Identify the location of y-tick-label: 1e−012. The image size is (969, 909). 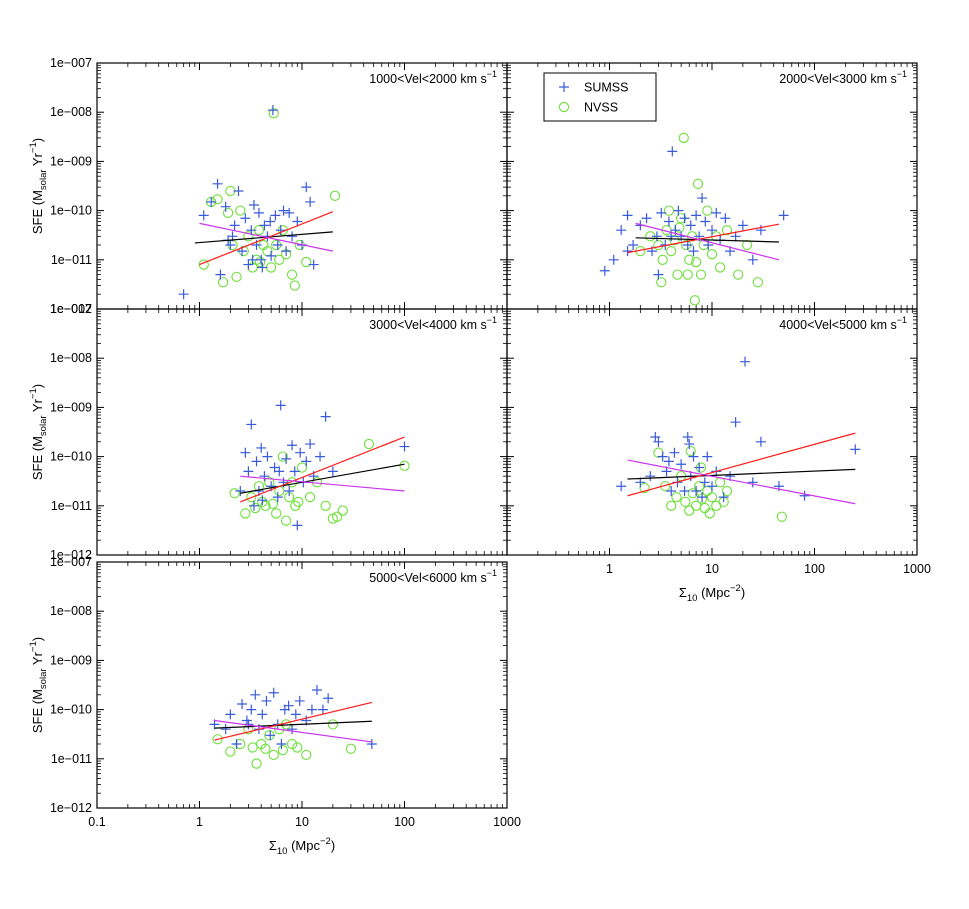
(71, 555).